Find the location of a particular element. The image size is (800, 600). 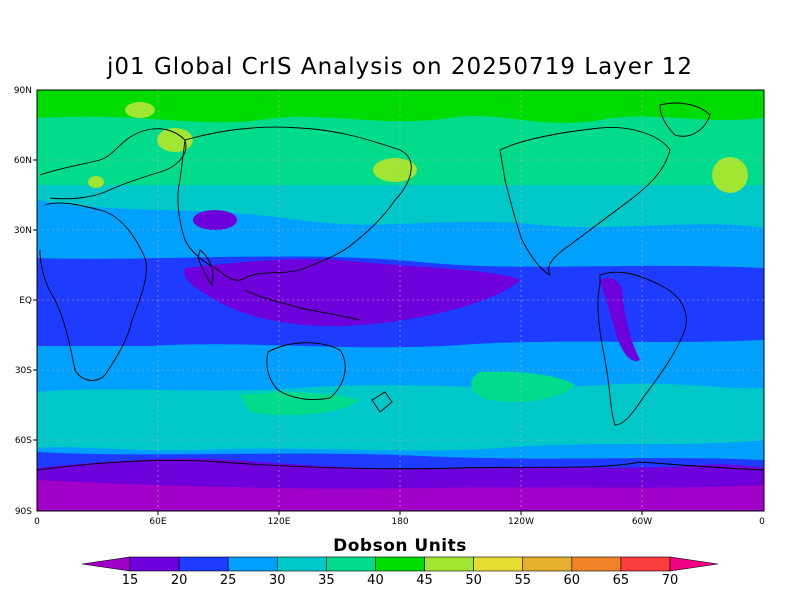

colorbar-title: Dobson Units is located at coordinates (400, 546).